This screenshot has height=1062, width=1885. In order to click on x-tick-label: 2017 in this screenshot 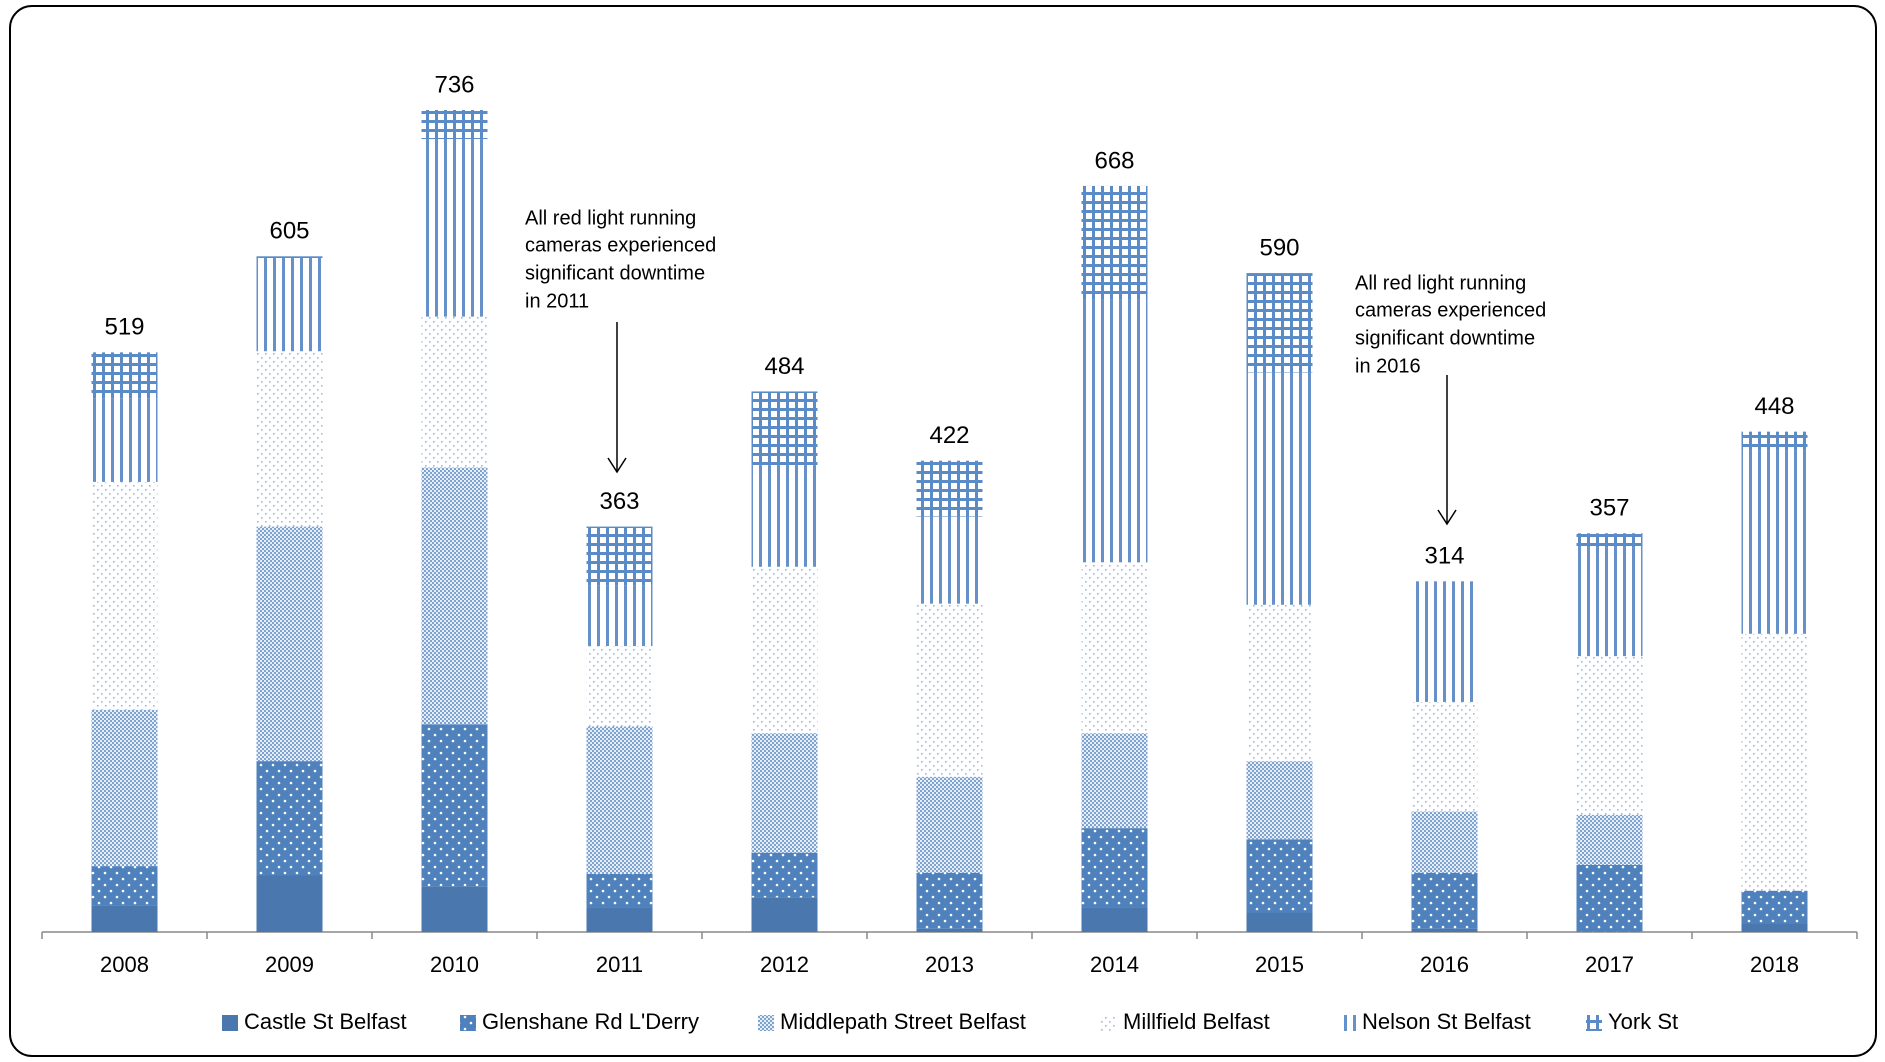, I will do `click(1609, 964)`.